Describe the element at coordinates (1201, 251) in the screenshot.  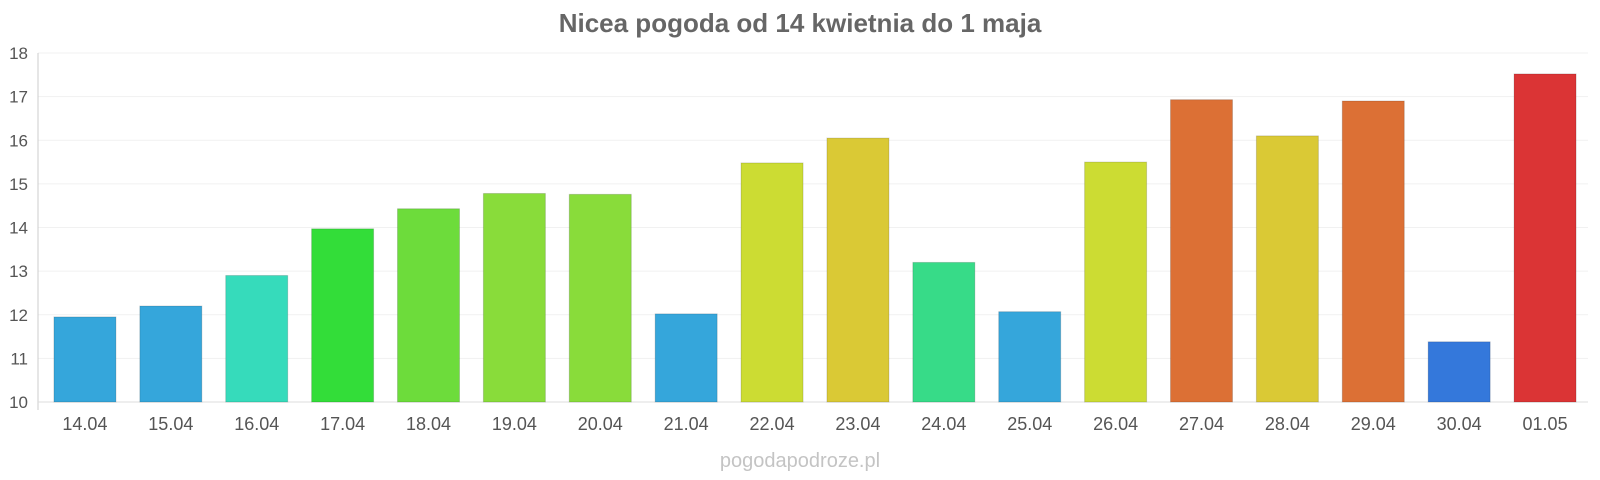
I see `bar-27.04` at that location.